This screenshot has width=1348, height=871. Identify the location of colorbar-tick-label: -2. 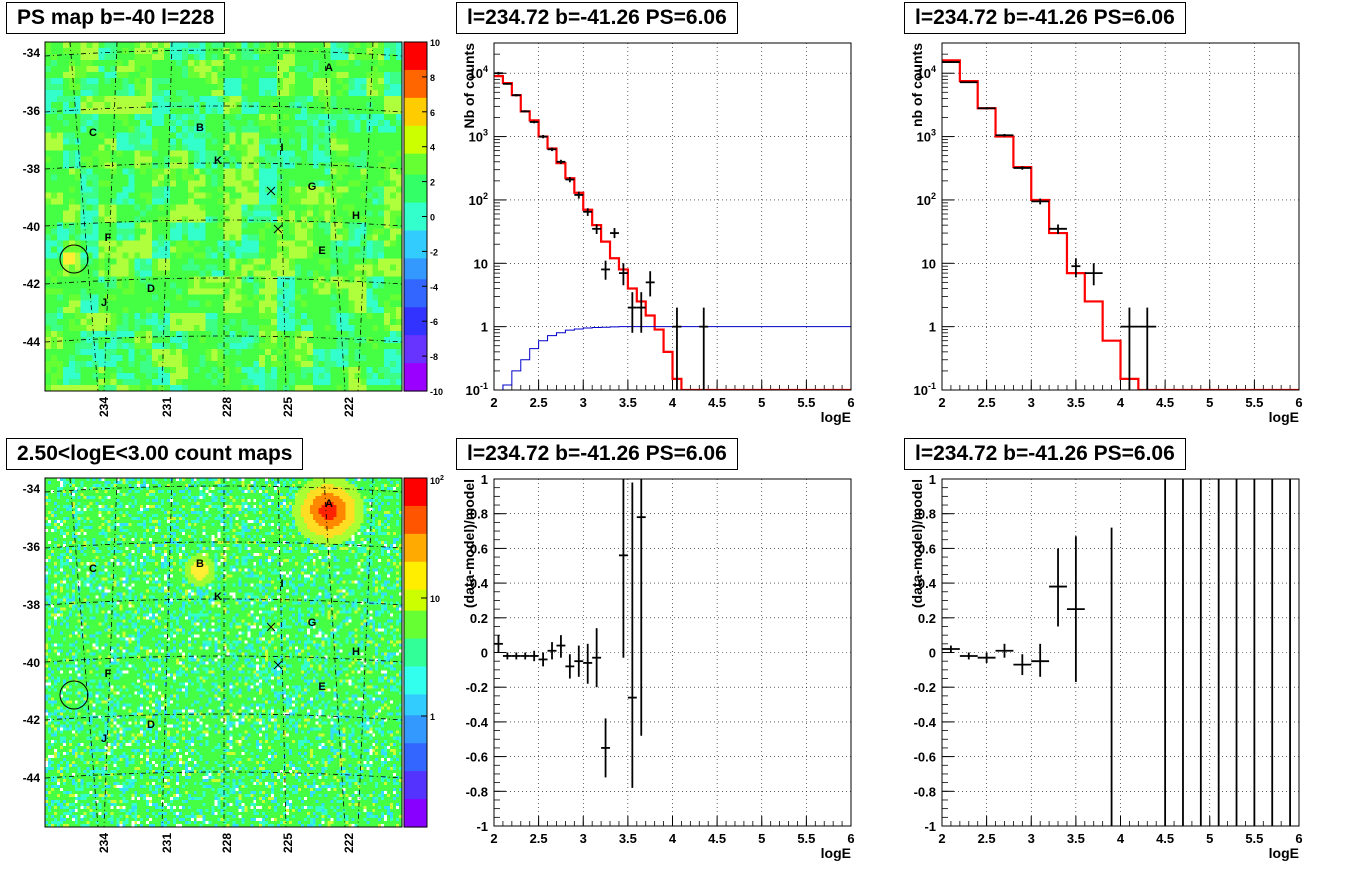
(434, 252).